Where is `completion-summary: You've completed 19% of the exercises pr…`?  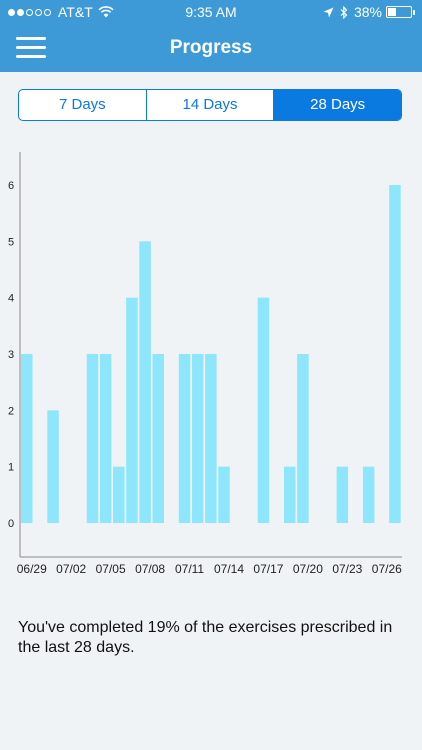
completion-summary: You've completed 19% of the exercises pr… is located at coordinates (205, 637).